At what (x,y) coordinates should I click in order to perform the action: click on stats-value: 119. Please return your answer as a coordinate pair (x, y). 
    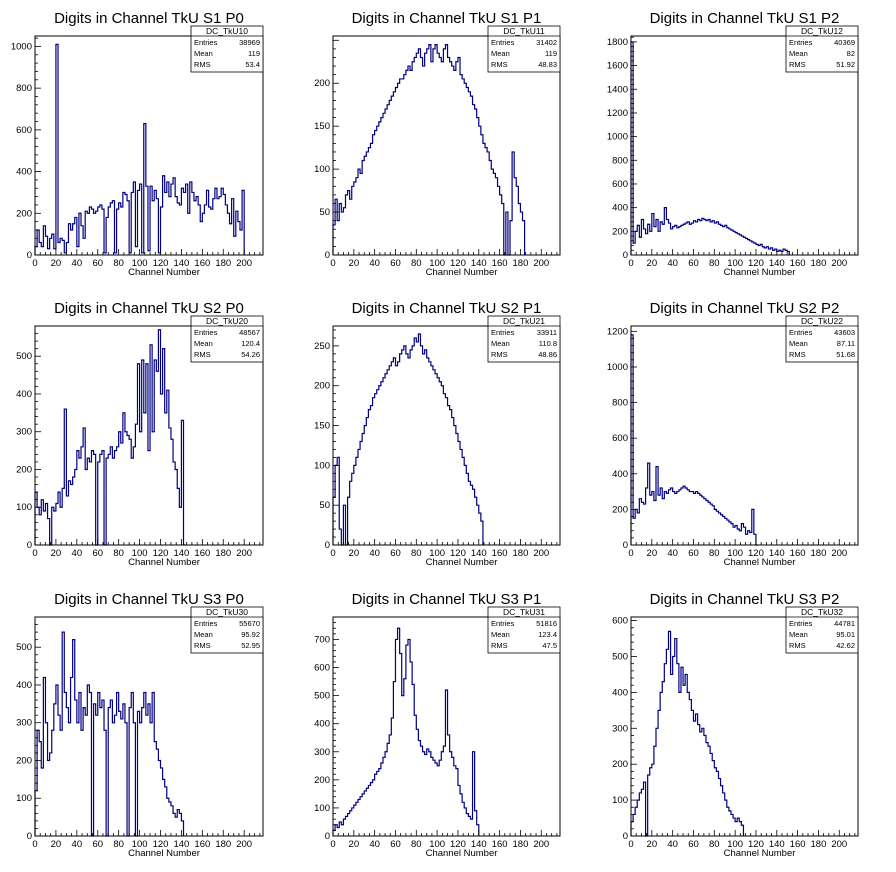
    Looking at the image, I should click on (551, 53).